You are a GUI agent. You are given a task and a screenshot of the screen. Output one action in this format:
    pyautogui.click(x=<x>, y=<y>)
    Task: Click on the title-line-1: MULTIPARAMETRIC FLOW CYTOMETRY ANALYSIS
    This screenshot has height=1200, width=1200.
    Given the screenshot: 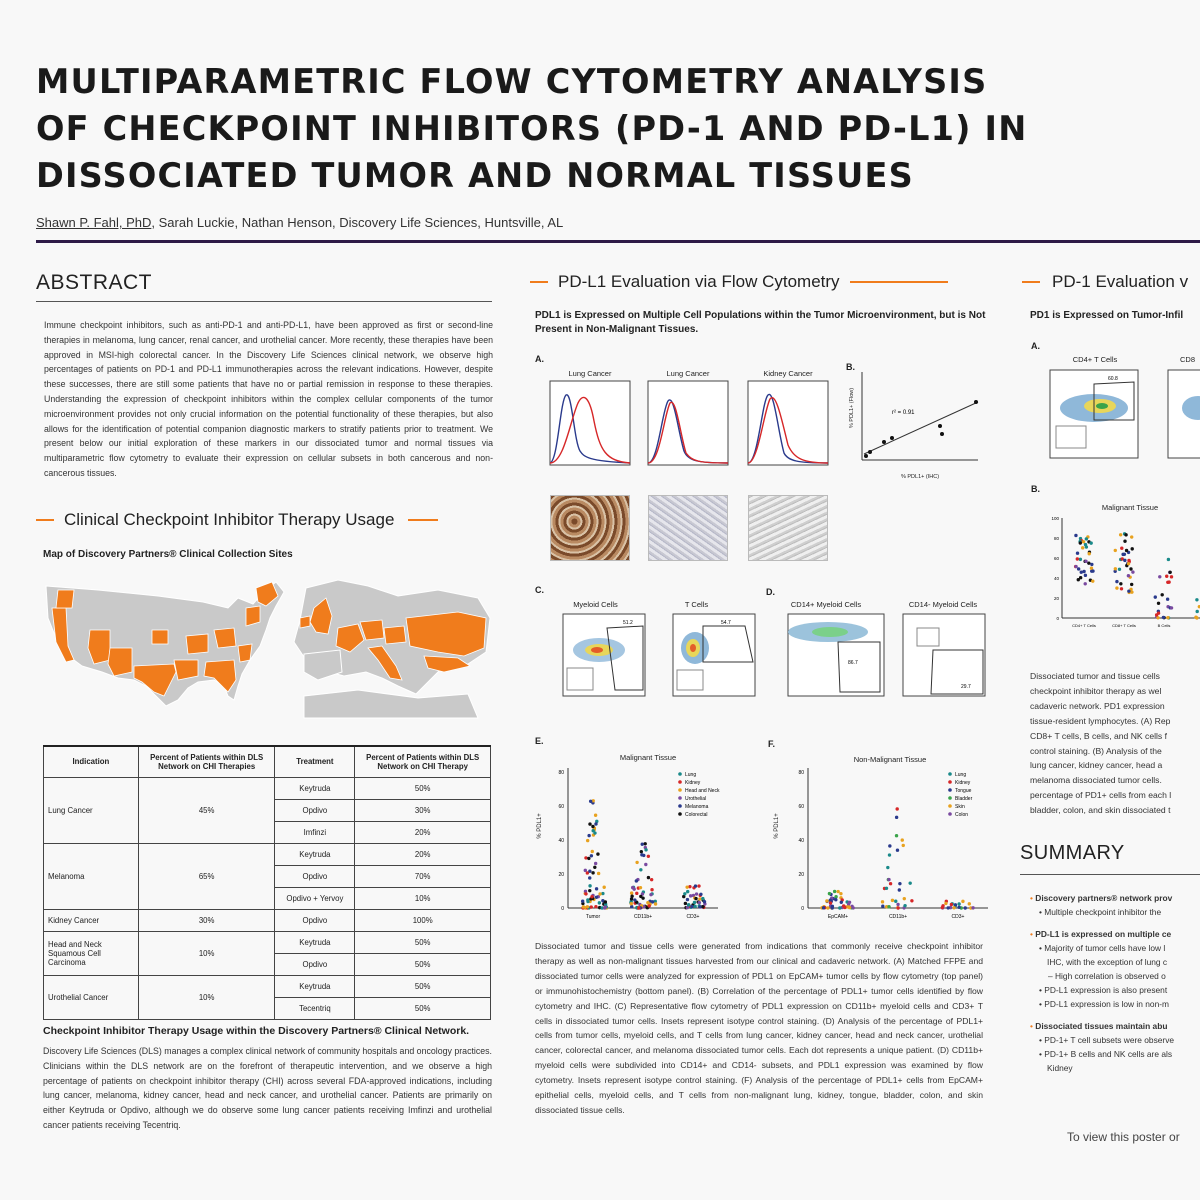 What is the action you would take?
    pyautogui.click(x=512, y=81)
    